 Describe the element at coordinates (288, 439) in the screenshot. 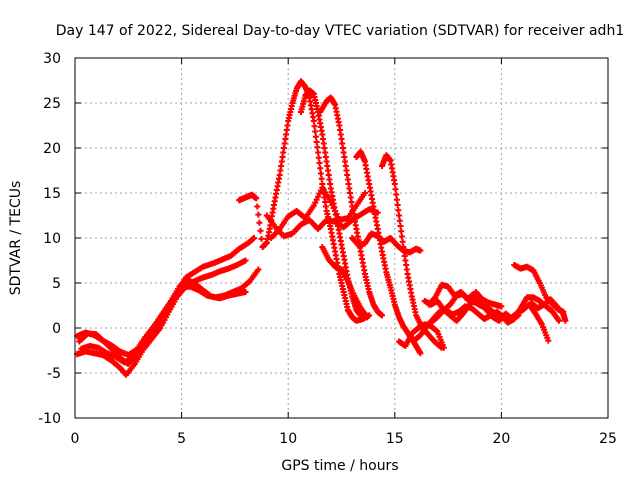

I see `x-tick-label: 10` at that location.